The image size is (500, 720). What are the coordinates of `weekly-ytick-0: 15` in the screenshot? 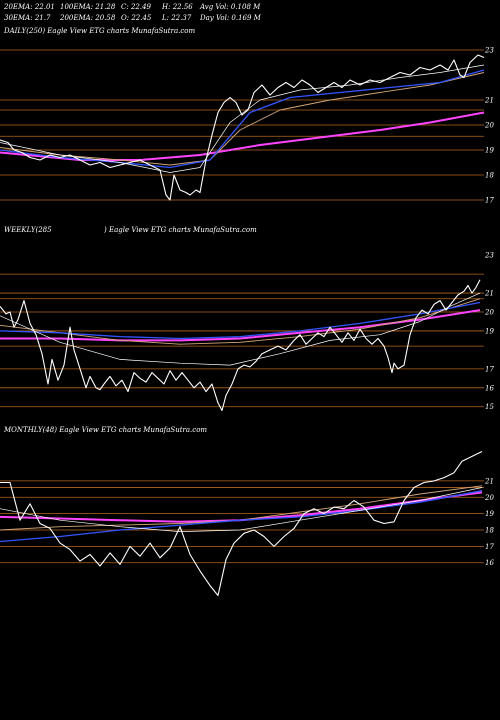 It's located at (489, 407).